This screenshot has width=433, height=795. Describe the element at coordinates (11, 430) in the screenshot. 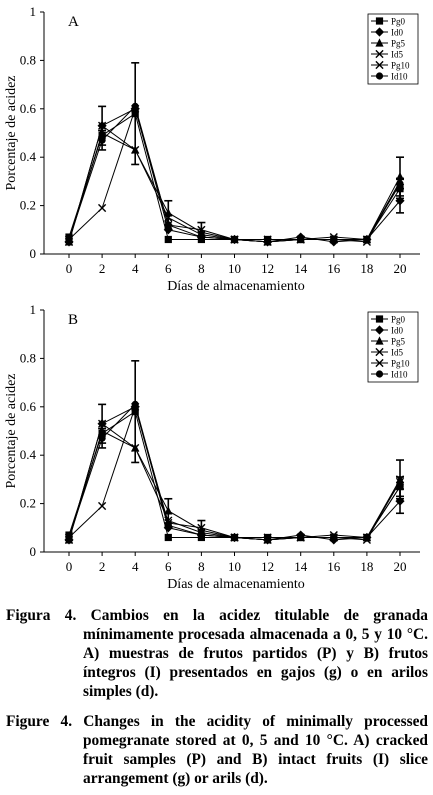

I see `y-axis-label: Porcentaje de acidez` at that location.